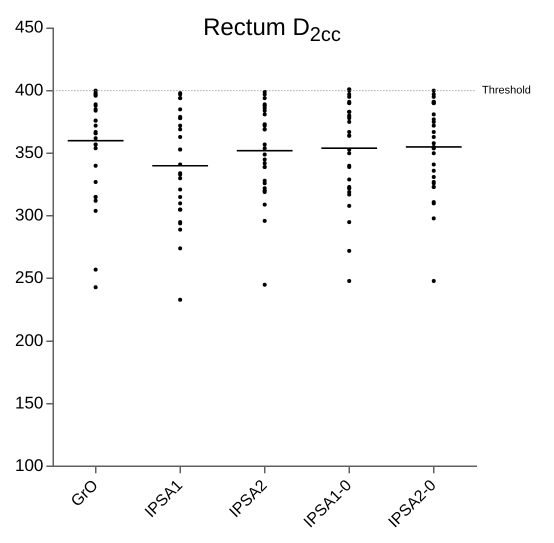 Image resolution: width=554 pixels, height=543 pixels. Describe the element at coordinates (272, 30) in the screenshot. I see `chart-title: Rectum D$_{2cc}$` at that location.